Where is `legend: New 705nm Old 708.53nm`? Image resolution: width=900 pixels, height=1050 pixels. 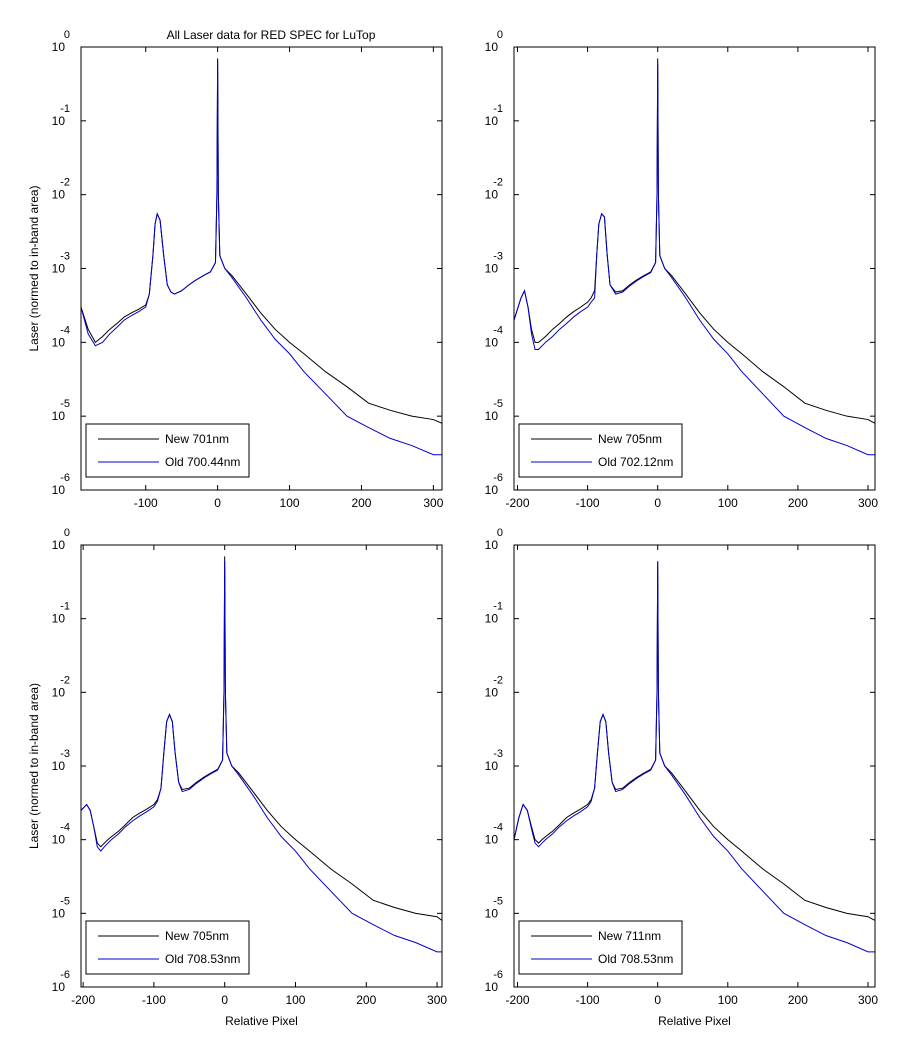
legend: New 705nm Old 708.53nm is located at coordinates (167, 947).